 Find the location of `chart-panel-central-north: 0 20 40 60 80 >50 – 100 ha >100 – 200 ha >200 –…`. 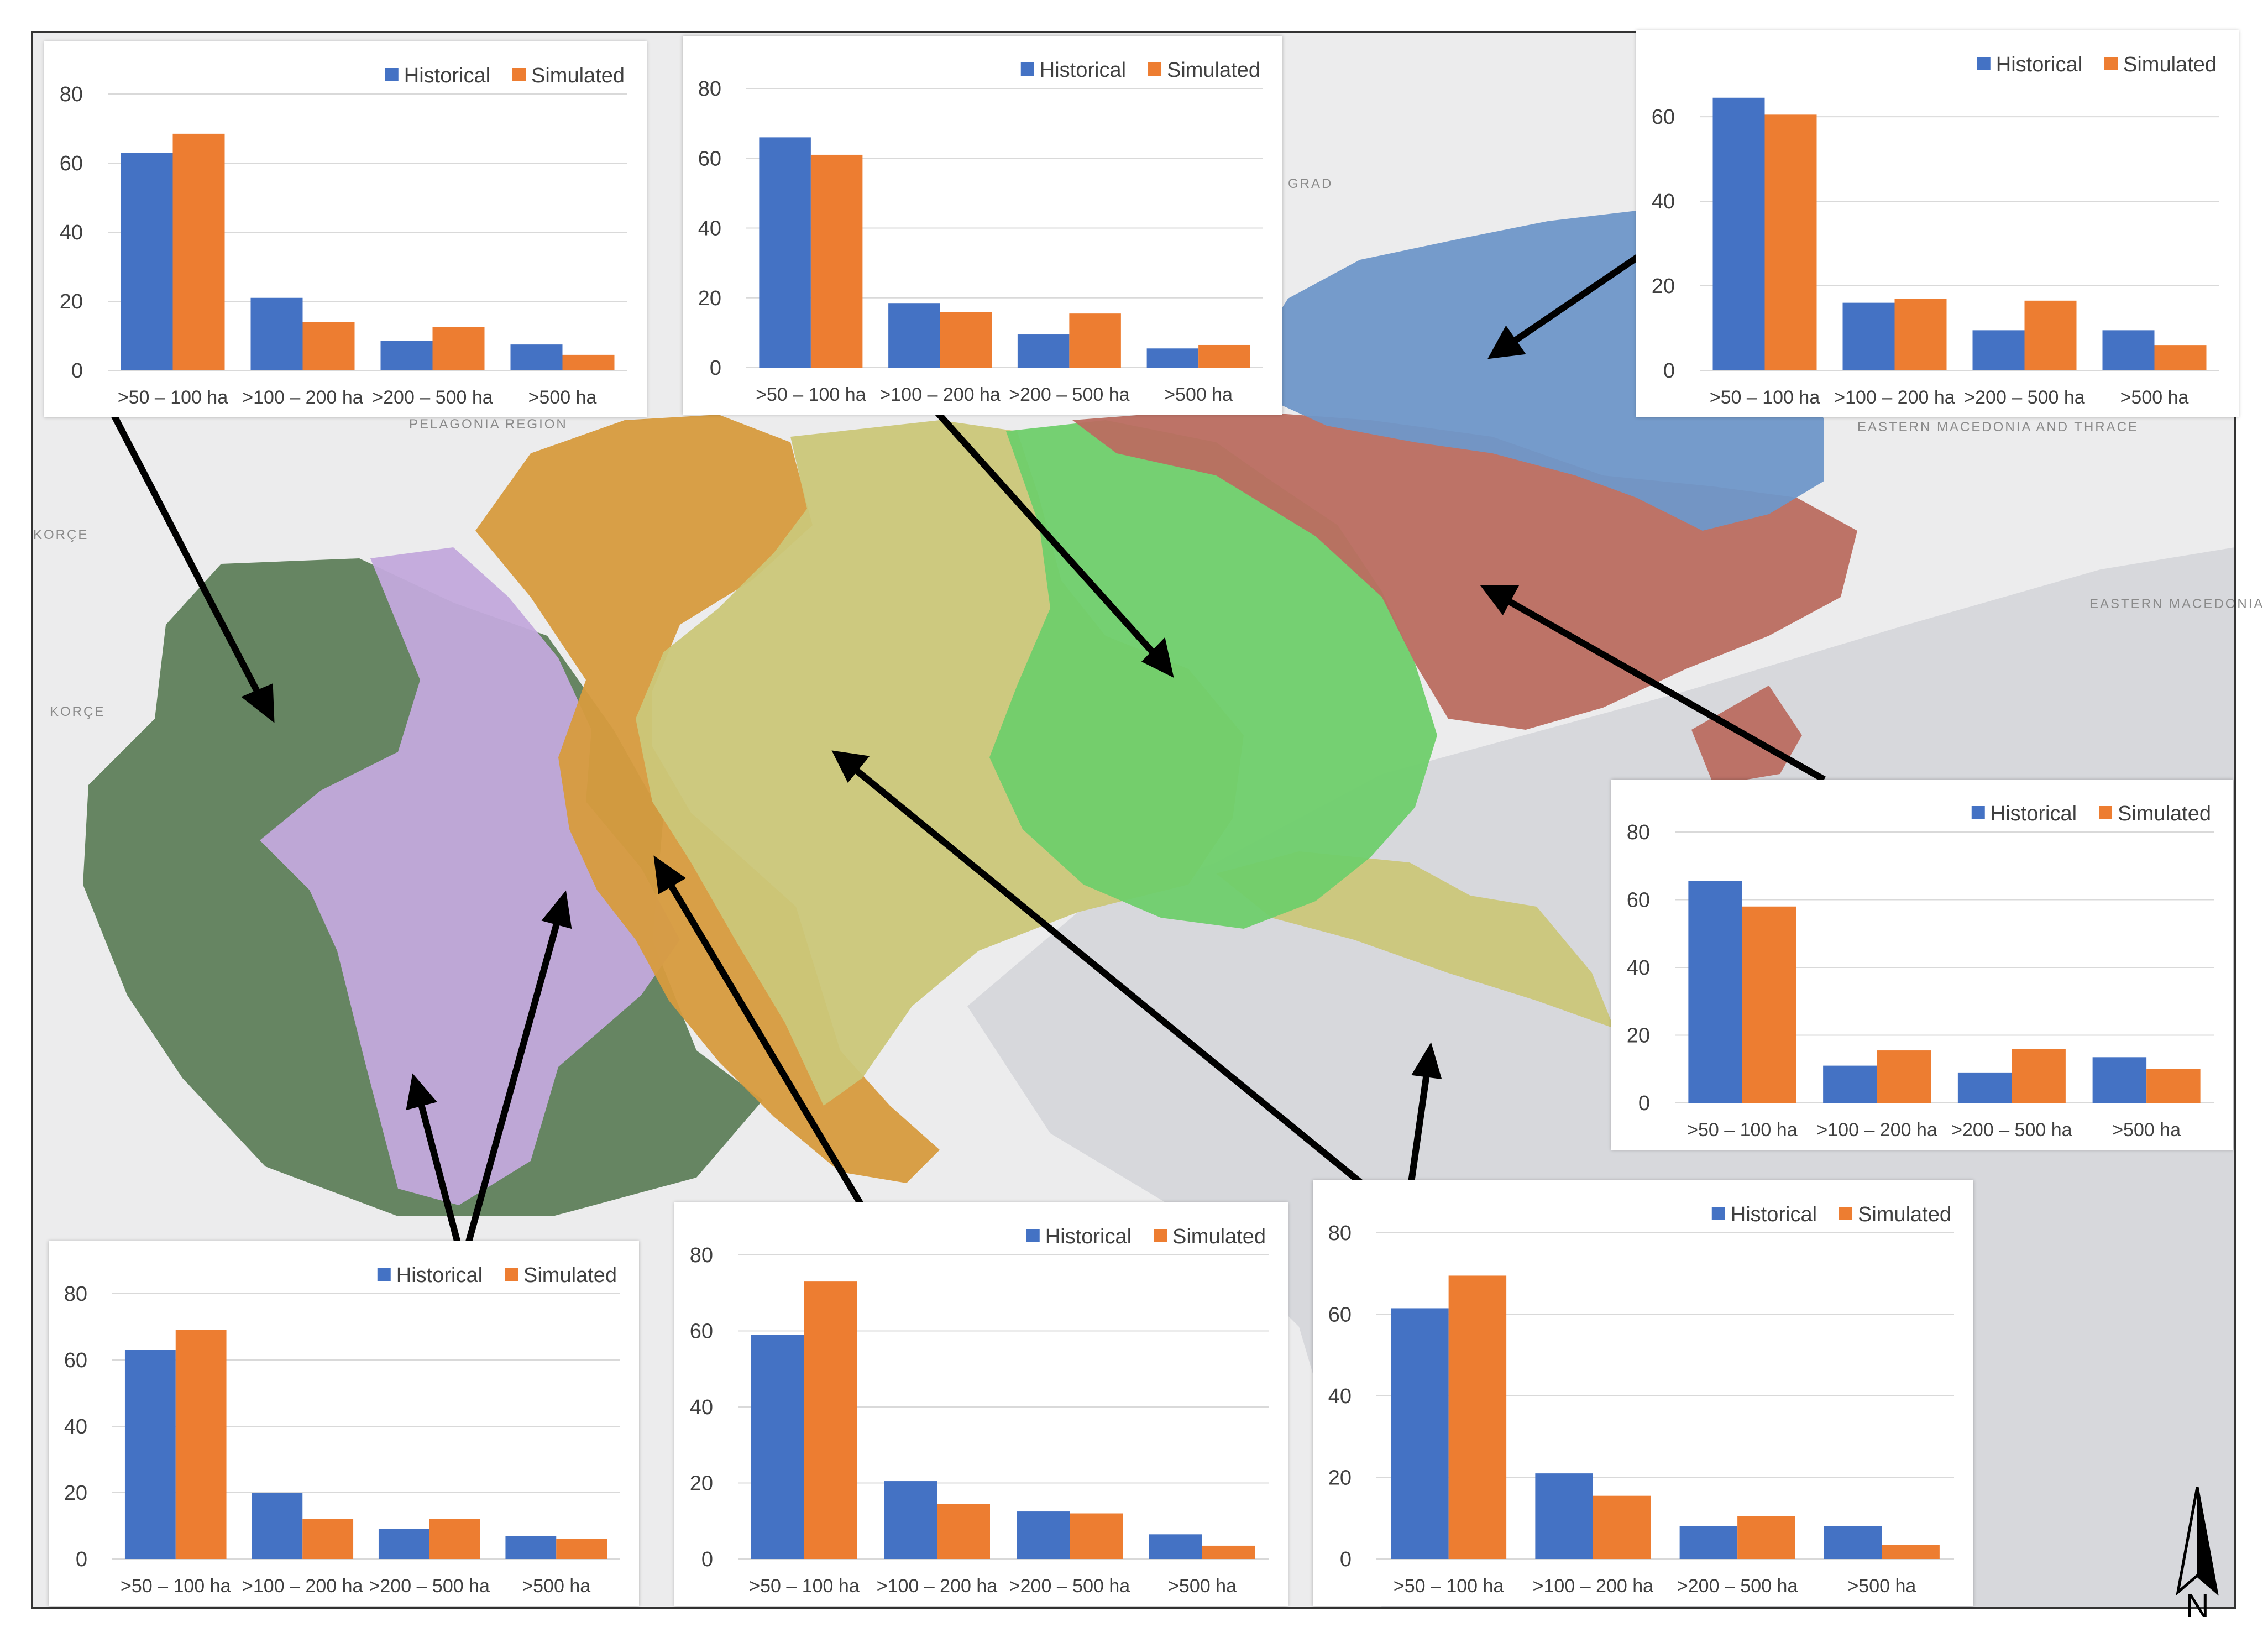

chart-panel-central-north: 0 20 40 60 80 >50 – 100 ha >100 – 200 ha >200 –… is located at coordinates (982, 225).